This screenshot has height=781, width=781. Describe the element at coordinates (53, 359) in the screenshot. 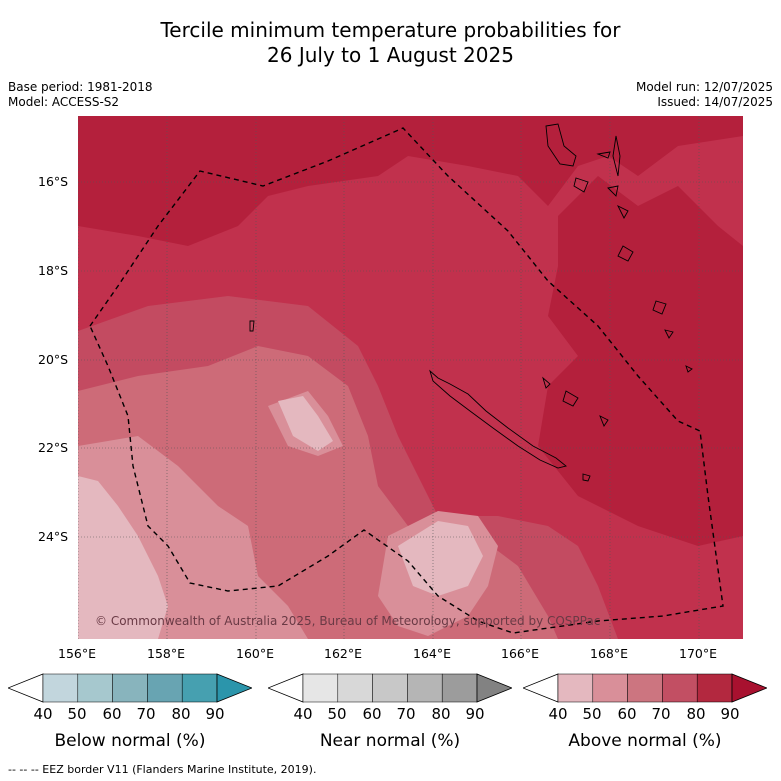

I see `lat-label-20: 20°S` at that location.